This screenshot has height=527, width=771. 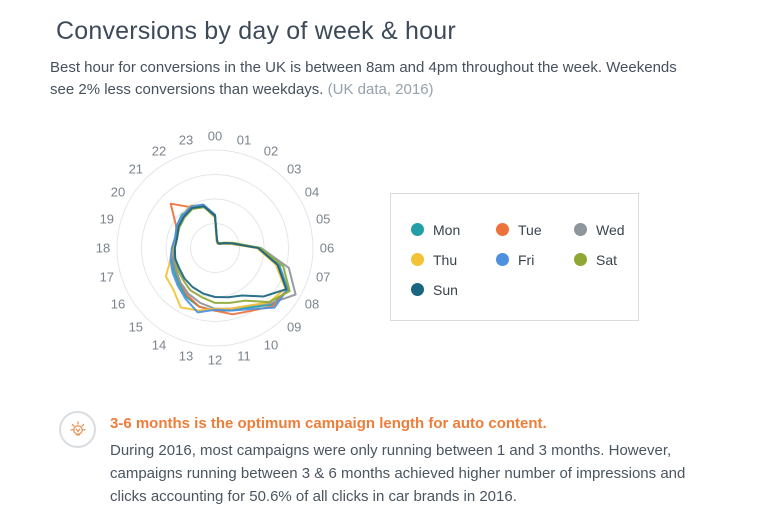 I want to click on legend-swatch-mon, so click(x=417, y=229).